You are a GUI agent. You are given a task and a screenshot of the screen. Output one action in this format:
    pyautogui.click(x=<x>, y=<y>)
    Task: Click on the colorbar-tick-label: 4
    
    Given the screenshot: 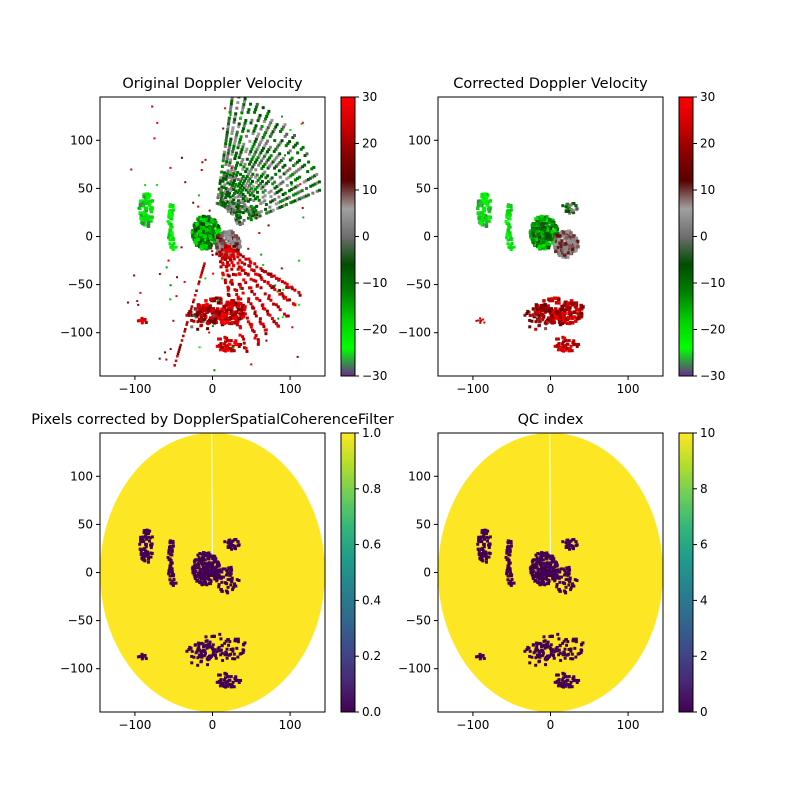 What is the action you would take?
    pyautogui.click(x=704, y=600)
    